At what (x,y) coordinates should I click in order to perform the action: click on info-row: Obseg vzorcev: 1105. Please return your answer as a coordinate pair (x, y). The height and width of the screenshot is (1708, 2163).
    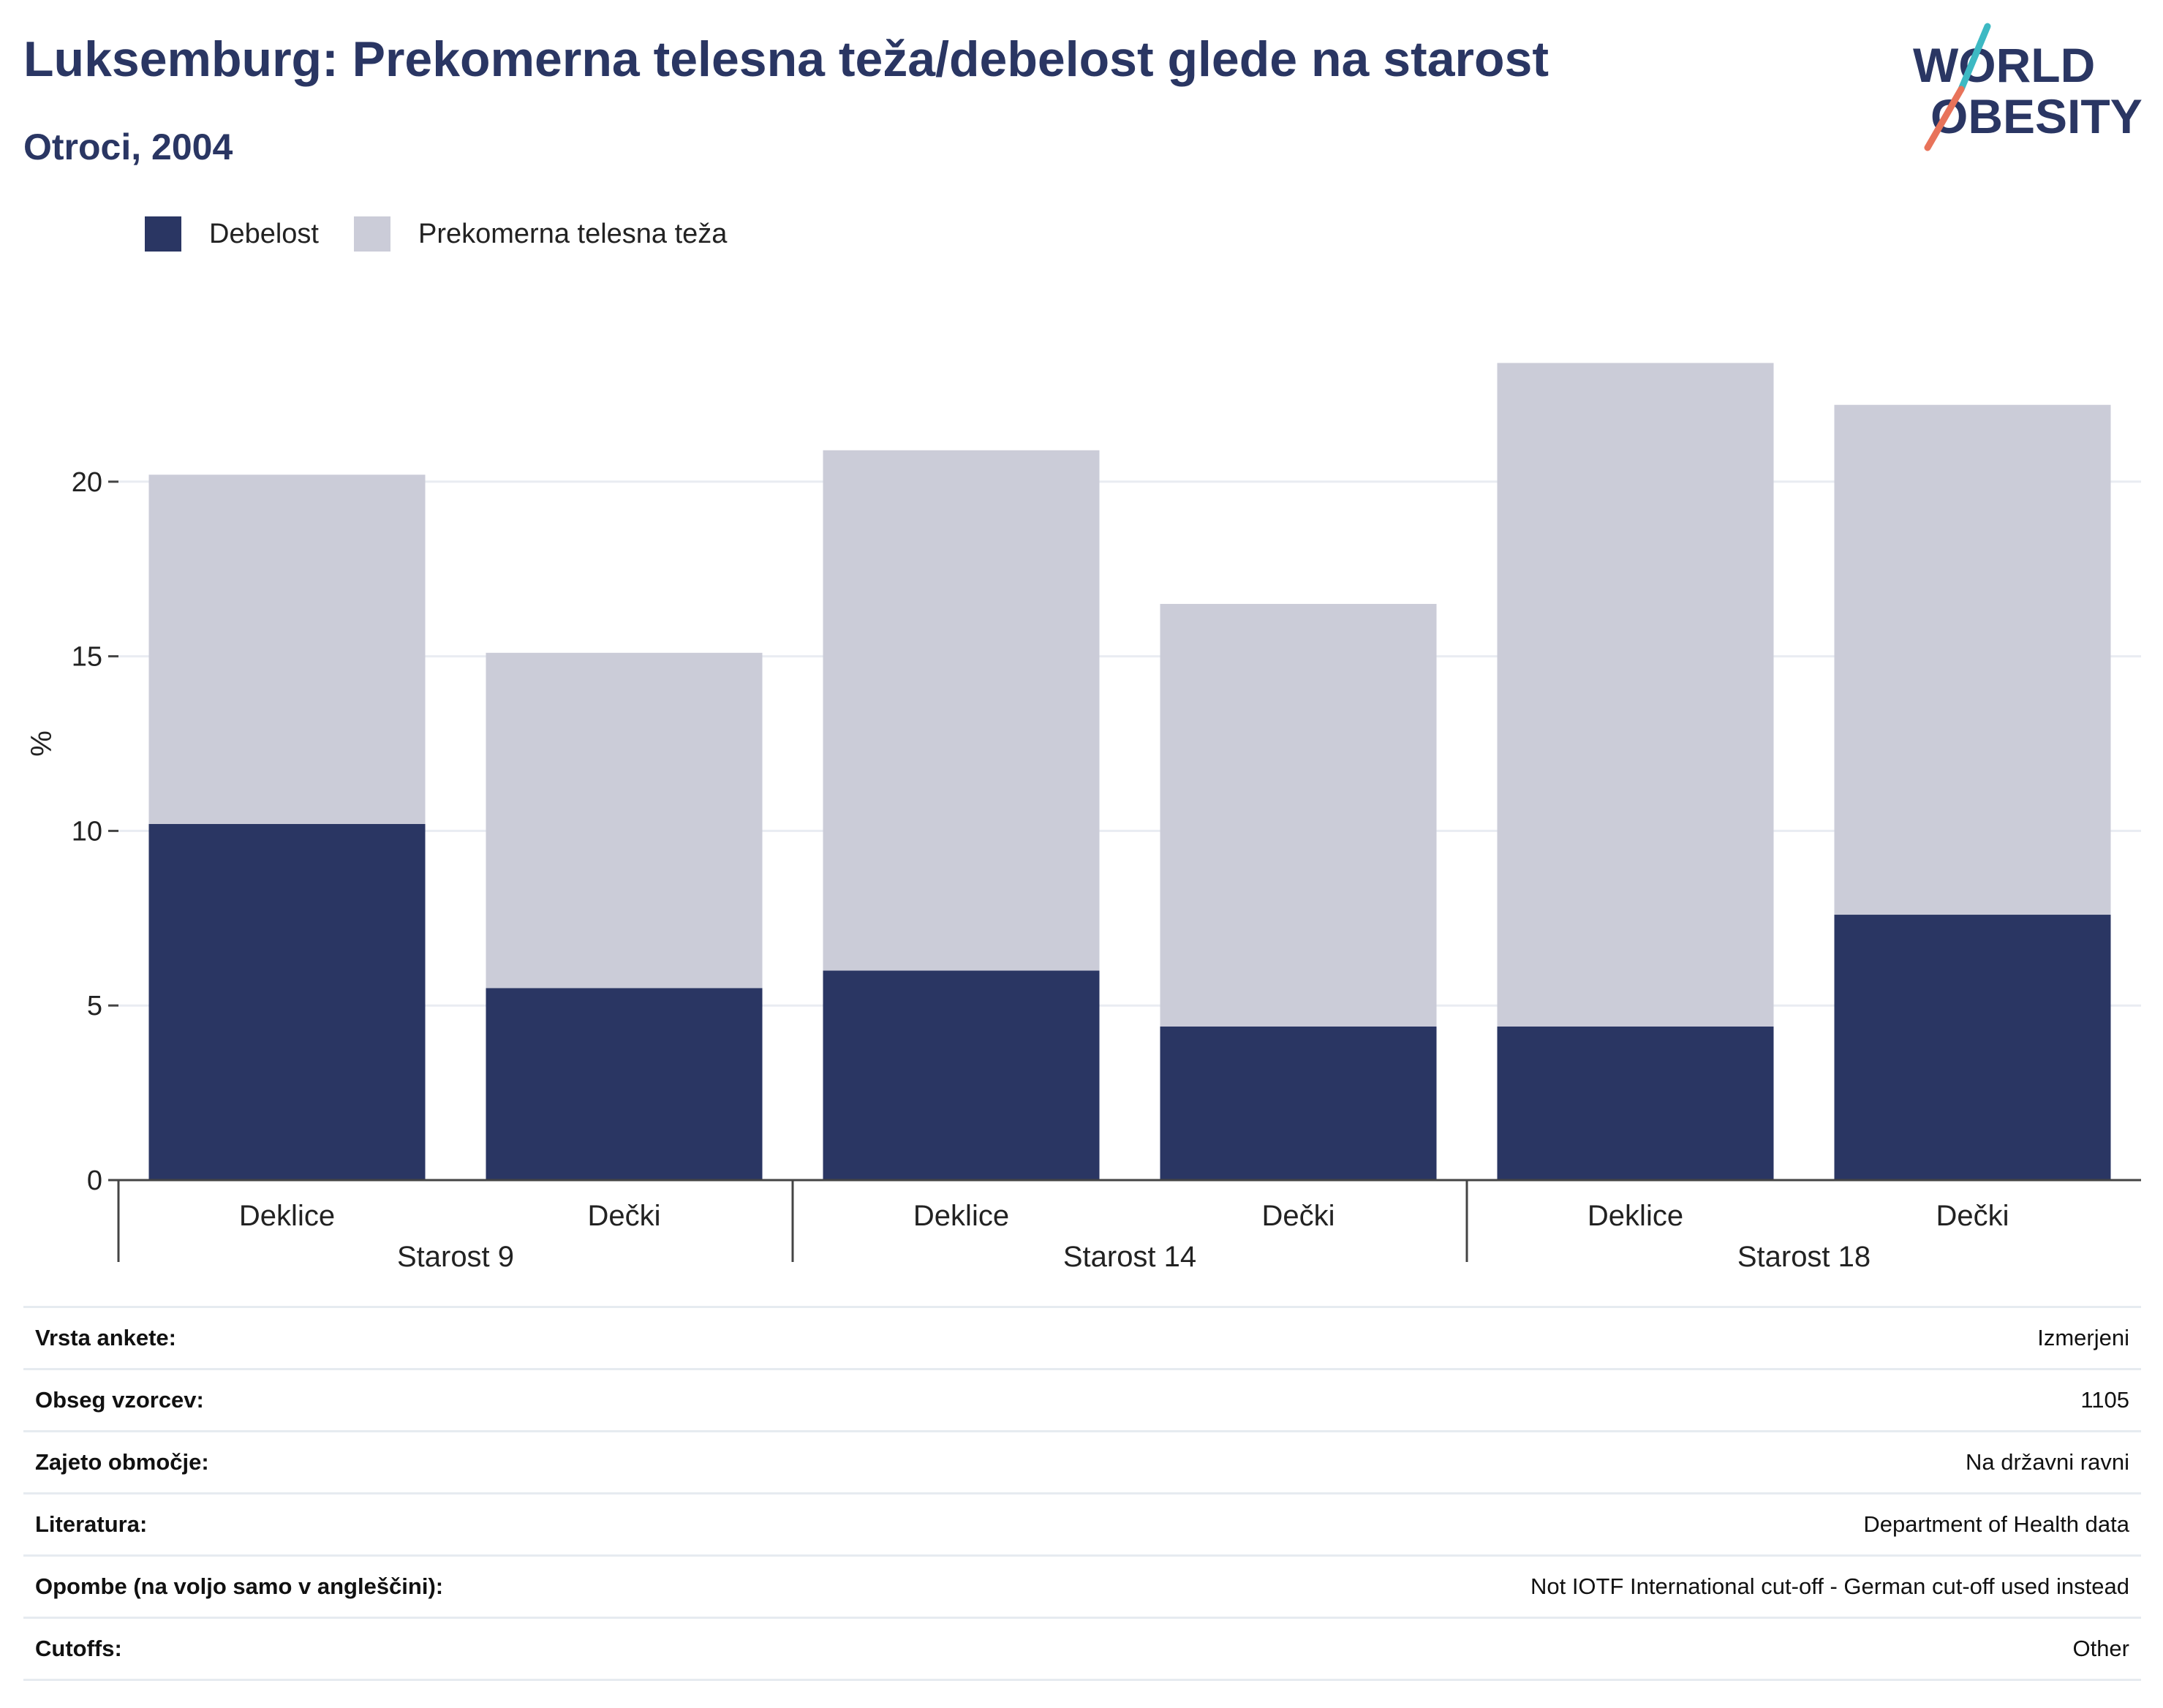
    Looking at the image, I should click on (1082, 1400).